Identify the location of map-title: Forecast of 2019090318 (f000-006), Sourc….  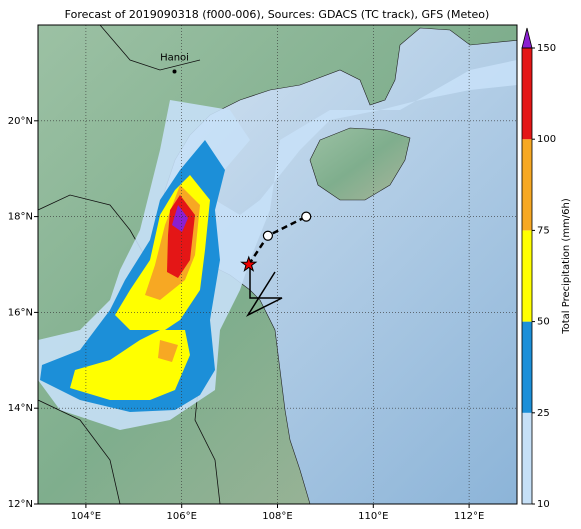
(277, 14).